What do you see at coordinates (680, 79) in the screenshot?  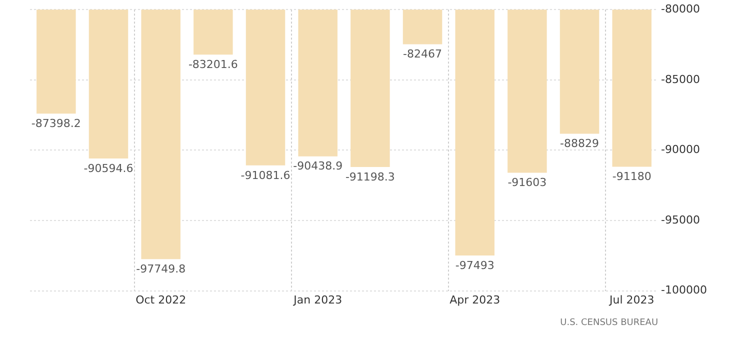 I see `y-tick-label: -85000` at bounding box center [680, 79].